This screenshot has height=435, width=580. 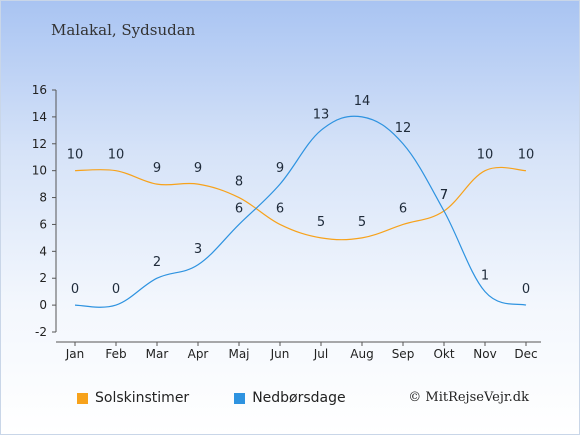 What do you see at coordinates (39, 117) in the screenshot?
I see `y-tick-label: 14` at bounding box center [39, 117].